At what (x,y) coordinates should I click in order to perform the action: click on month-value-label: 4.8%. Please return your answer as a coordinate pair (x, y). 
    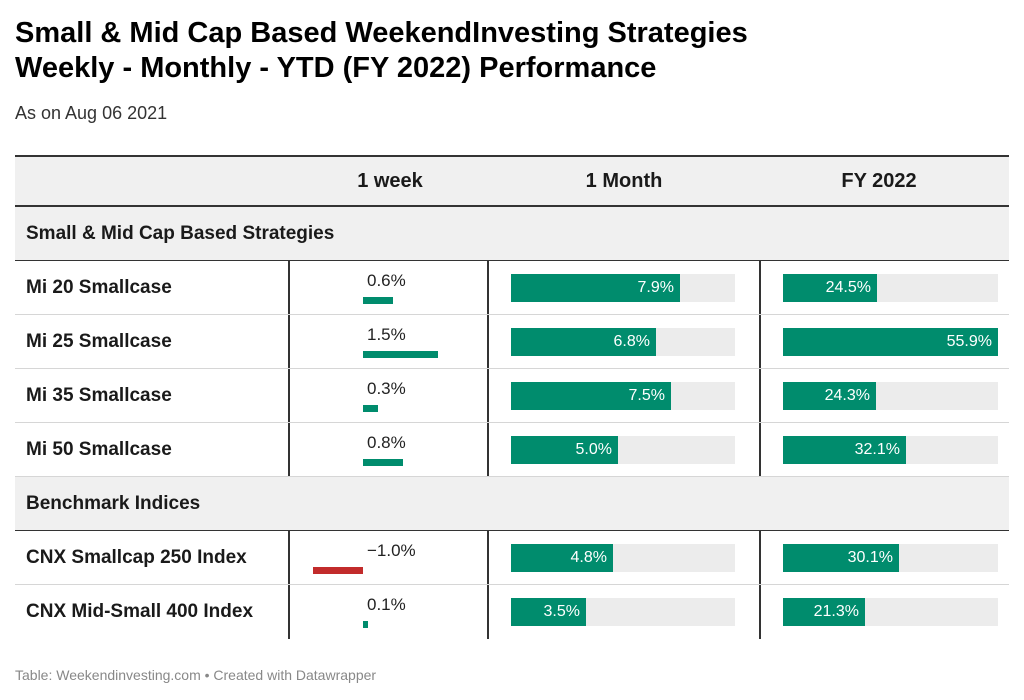
    Looking at the image, I should click on (588, 557).